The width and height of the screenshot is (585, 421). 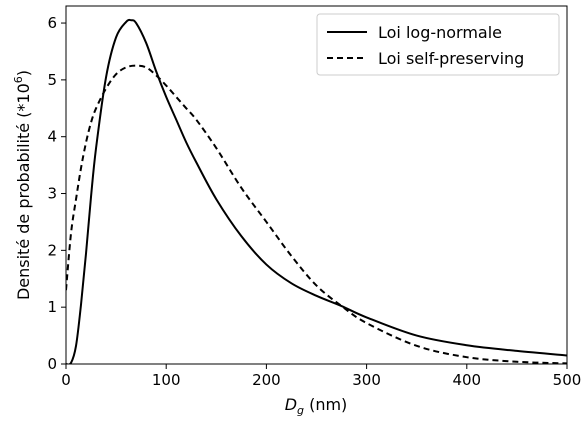 What do you see at coordinates (22, 185) in the screenshot?
I see `y-axis-title: Densité de probabilité (*106)` at bounding box center [22, 185].